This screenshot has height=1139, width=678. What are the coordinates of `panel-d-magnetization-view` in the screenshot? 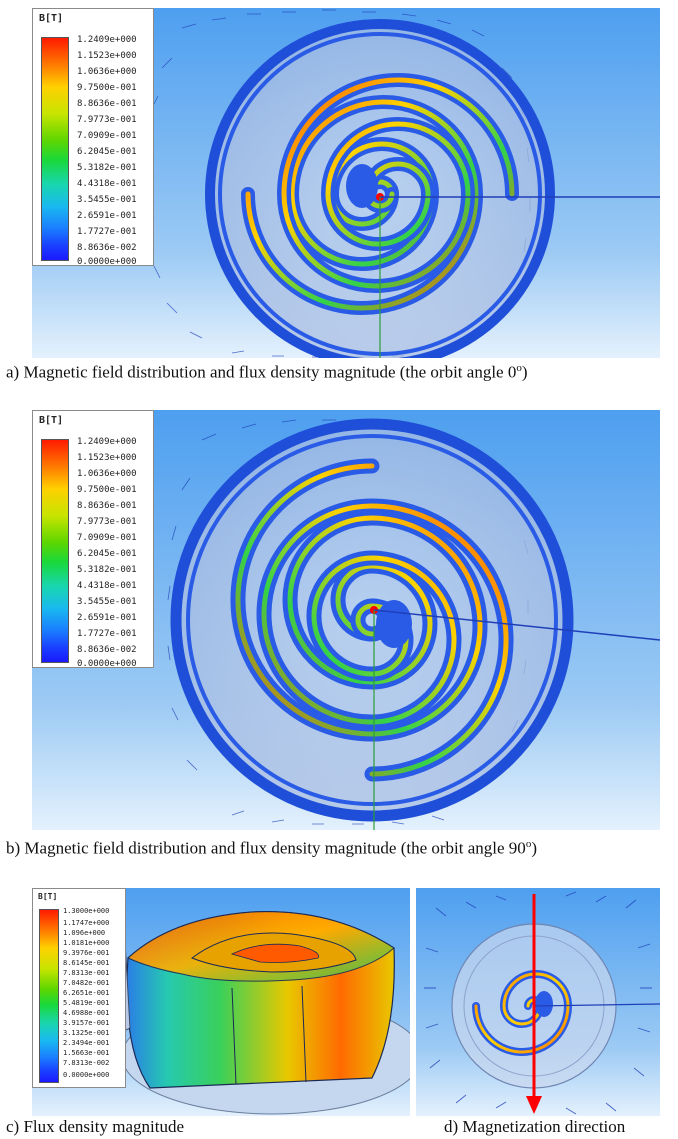 It's located at (538, 1002).